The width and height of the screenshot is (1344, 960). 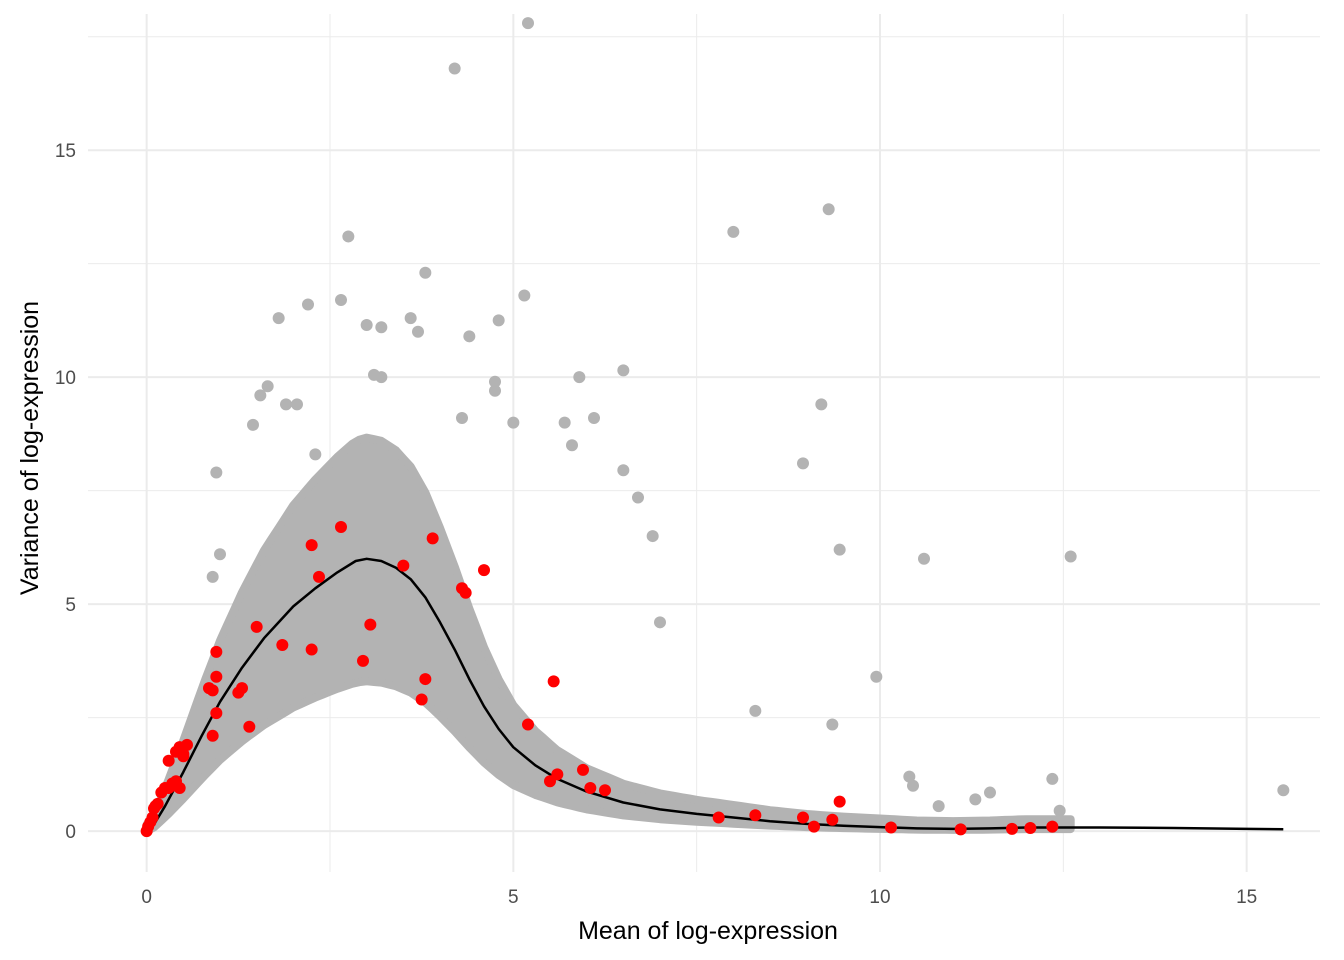 I want to click on y-tick-label: 15, so click(x=65, y=151).